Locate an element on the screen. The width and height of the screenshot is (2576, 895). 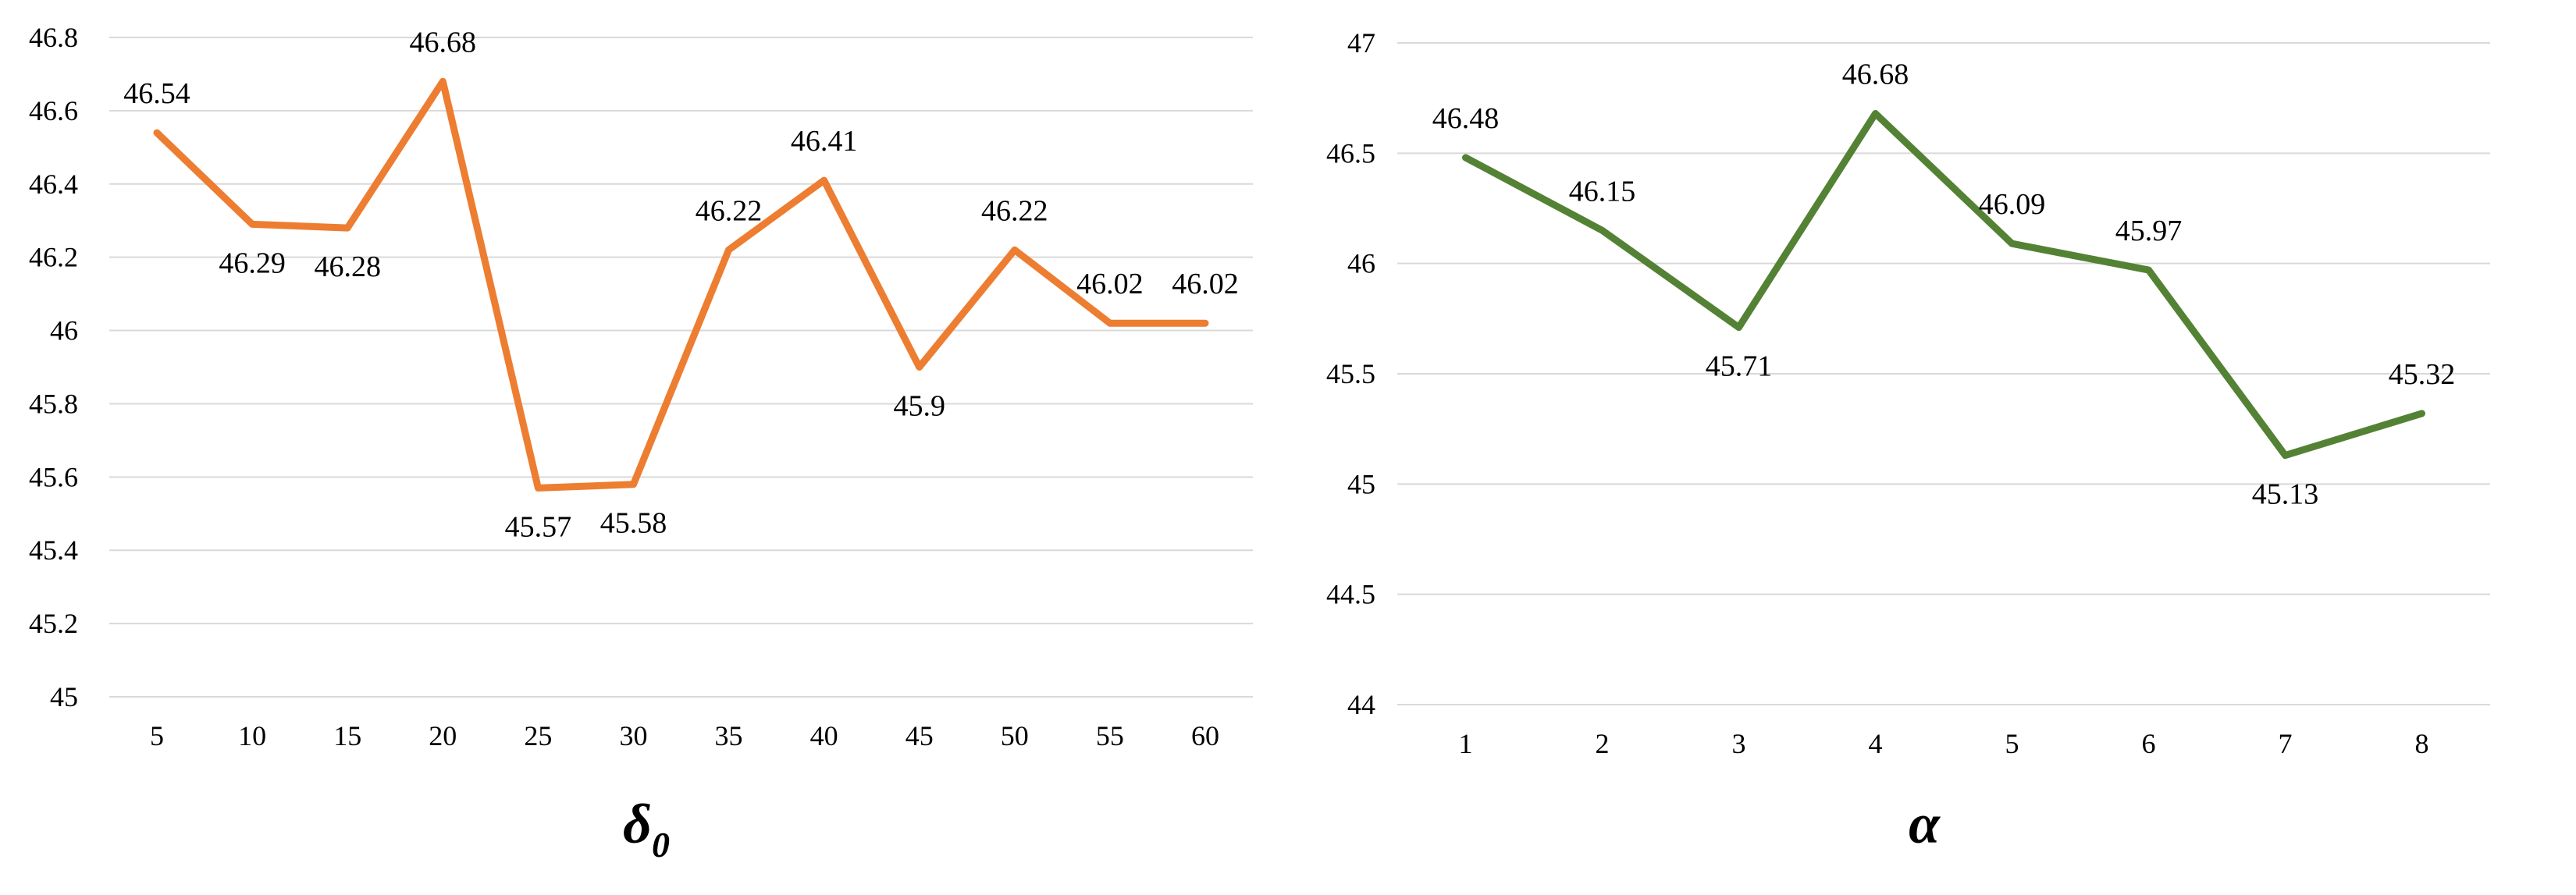
y-tick-label: 45.4 is located at coordinates (53, 550).